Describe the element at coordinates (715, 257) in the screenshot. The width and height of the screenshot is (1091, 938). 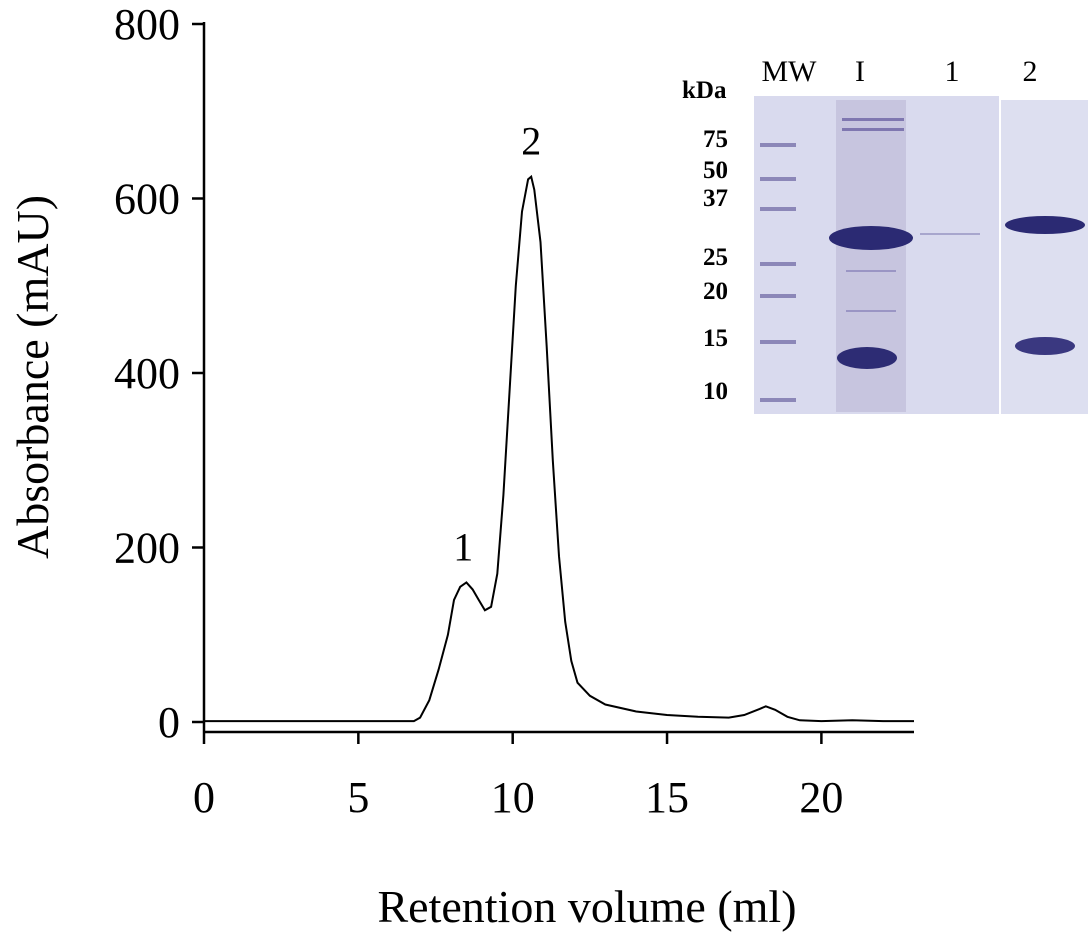
I see `gel-marker-label-25: 25` at that location.